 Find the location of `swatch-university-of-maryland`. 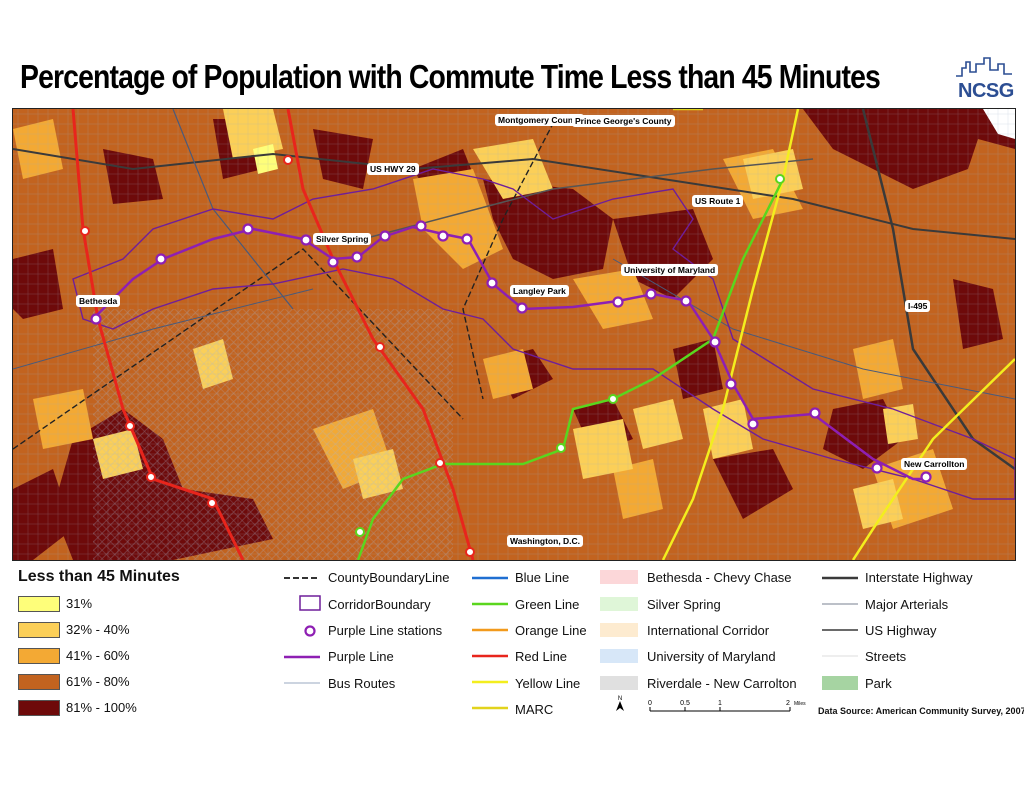

swatch-university-of-maryland is located at coordinates (619, 656).